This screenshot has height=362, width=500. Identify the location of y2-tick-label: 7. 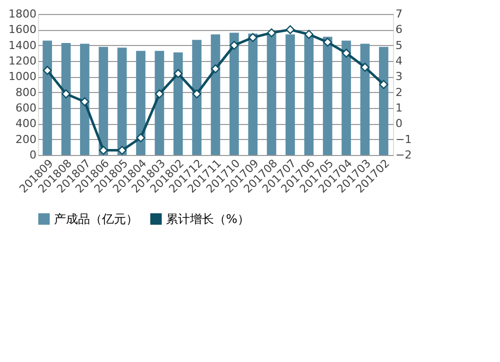
(399, 14).